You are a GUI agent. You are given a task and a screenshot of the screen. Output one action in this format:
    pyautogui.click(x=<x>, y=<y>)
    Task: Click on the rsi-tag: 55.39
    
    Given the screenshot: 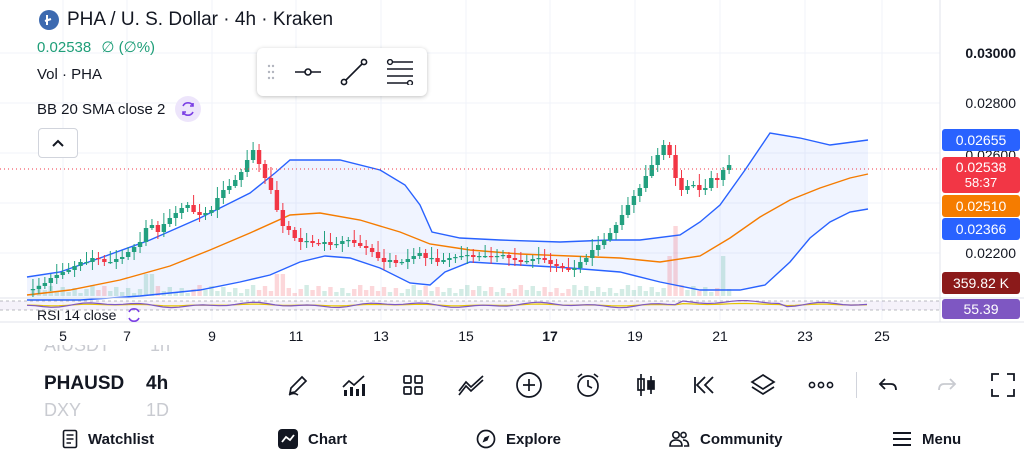 What is the action you would take?
    pyautogui.click(x=981, y=309)
    